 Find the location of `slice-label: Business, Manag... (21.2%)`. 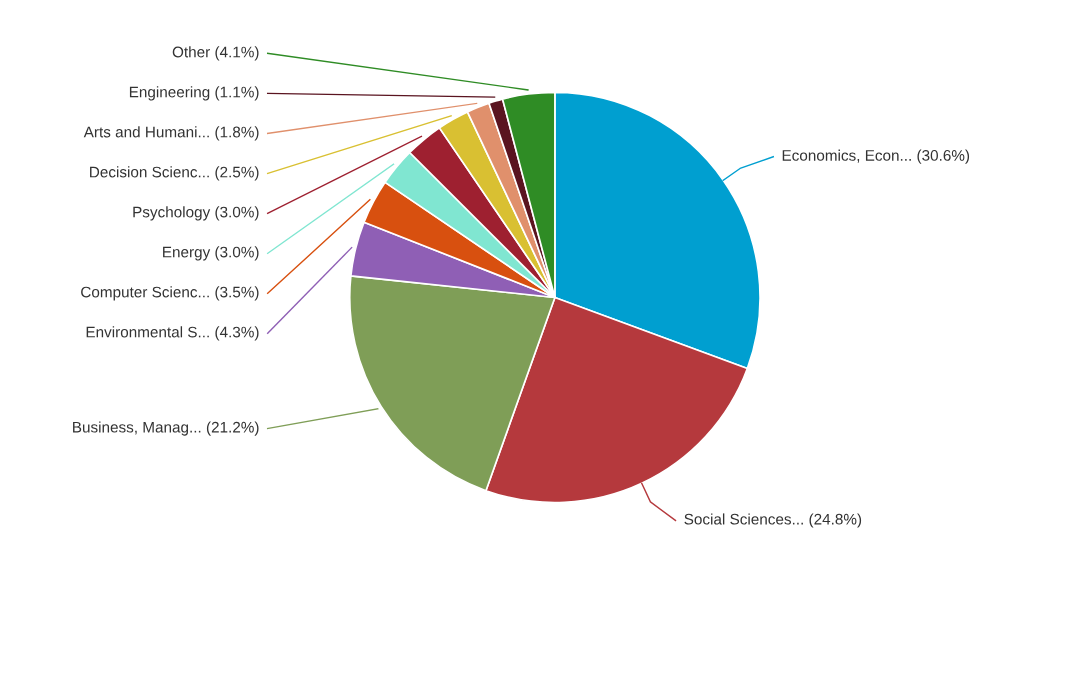

slice-label: Business, Manag... (21.2%) is located at coordinates (166, 428).